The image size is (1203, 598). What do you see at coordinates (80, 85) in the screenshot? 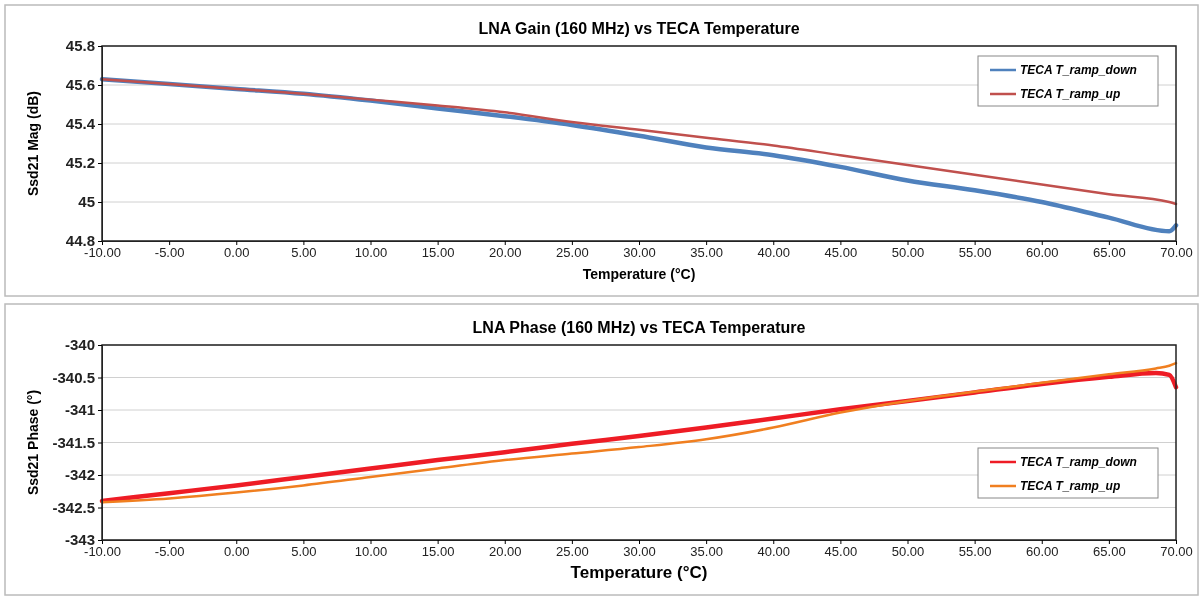
I see `y-tick-label: 45.6` at bounding box center [80, 85].